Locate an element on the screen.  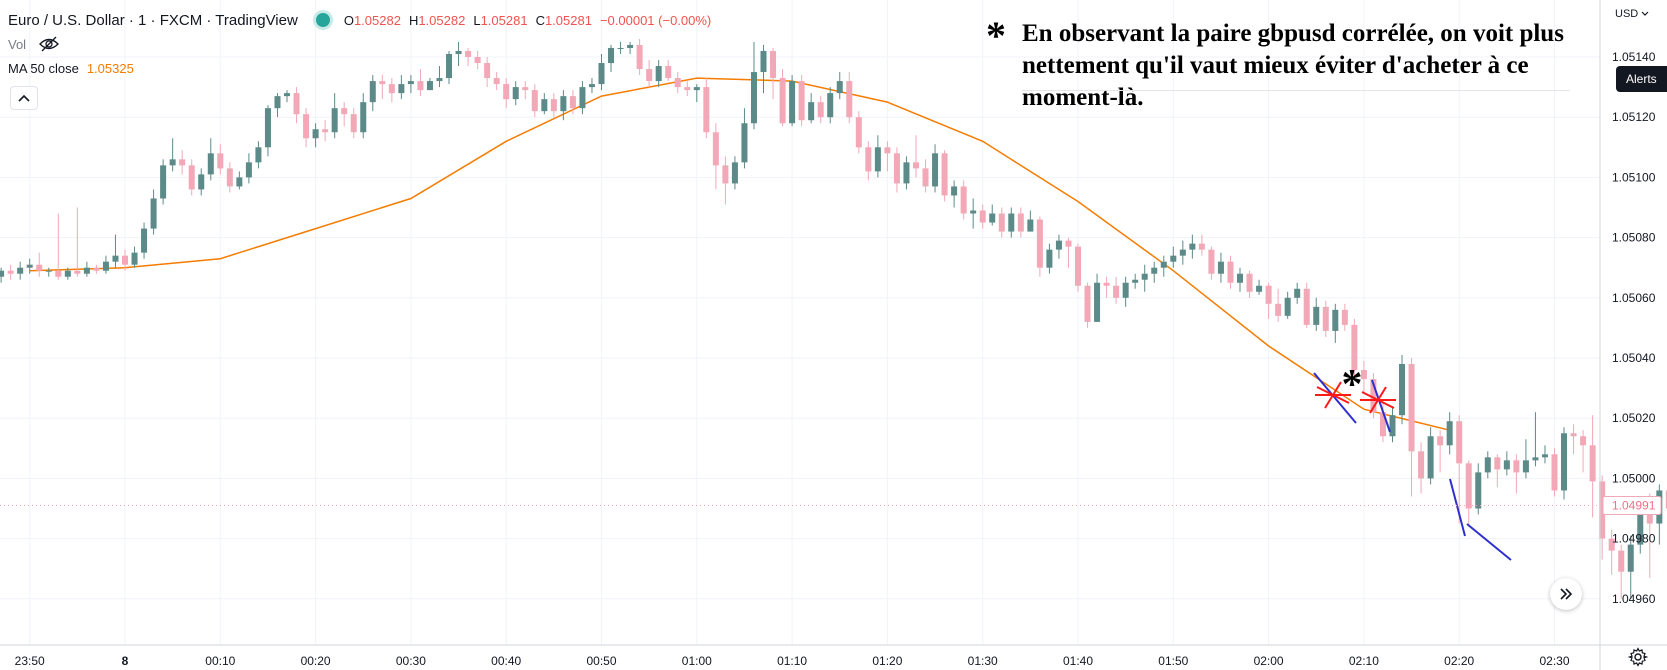
low-key: L is located at coordinates (477, 20).